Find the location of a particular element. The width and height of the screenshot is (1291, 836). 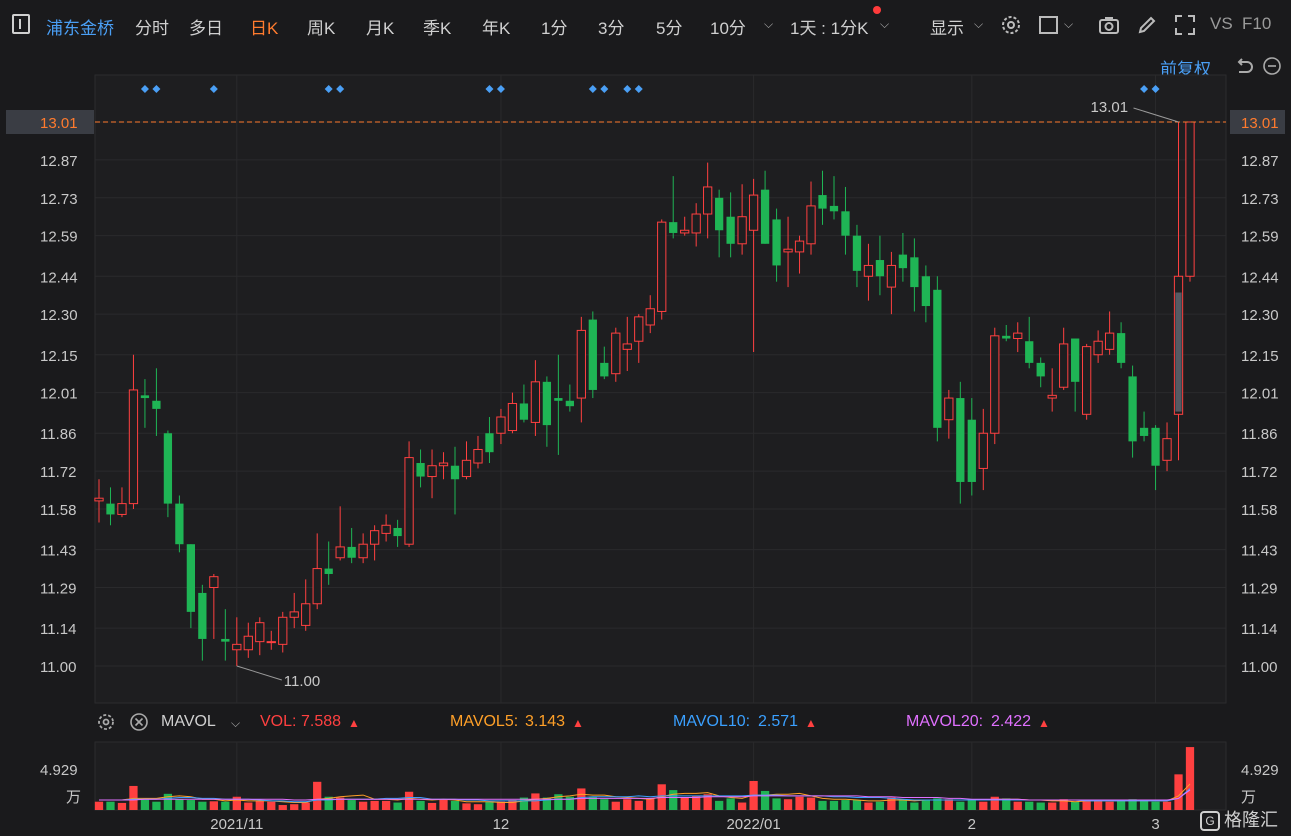

f10-button: F10 is located at coordinates (1257, 23).